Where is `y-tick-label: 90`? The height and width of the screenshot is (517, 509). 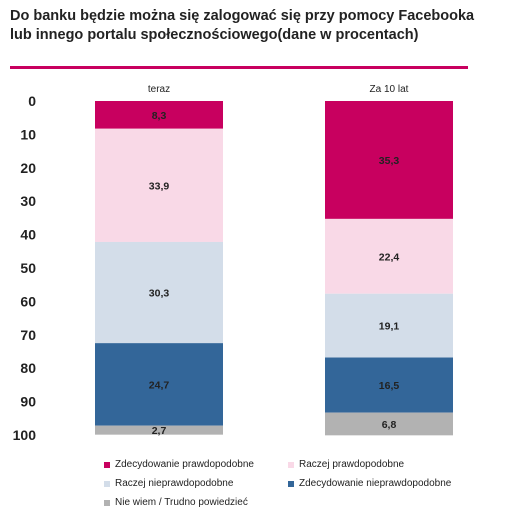 y-tick-label: 90 is located at coordinates (28, 402).